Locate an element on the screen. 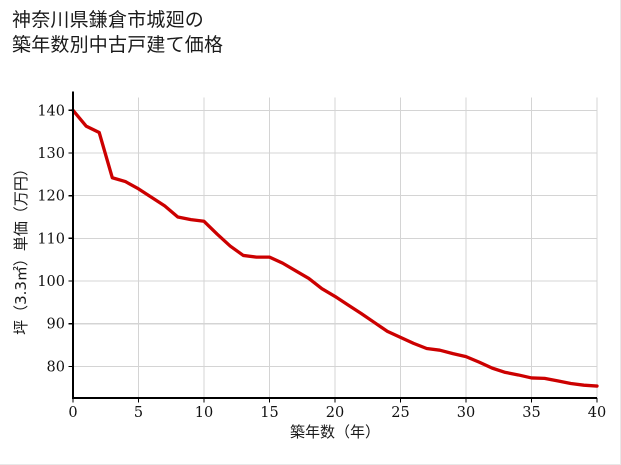 This screenshot has width=621, height=465. x-tick-label: 20 is located at coordinates (335, 413).